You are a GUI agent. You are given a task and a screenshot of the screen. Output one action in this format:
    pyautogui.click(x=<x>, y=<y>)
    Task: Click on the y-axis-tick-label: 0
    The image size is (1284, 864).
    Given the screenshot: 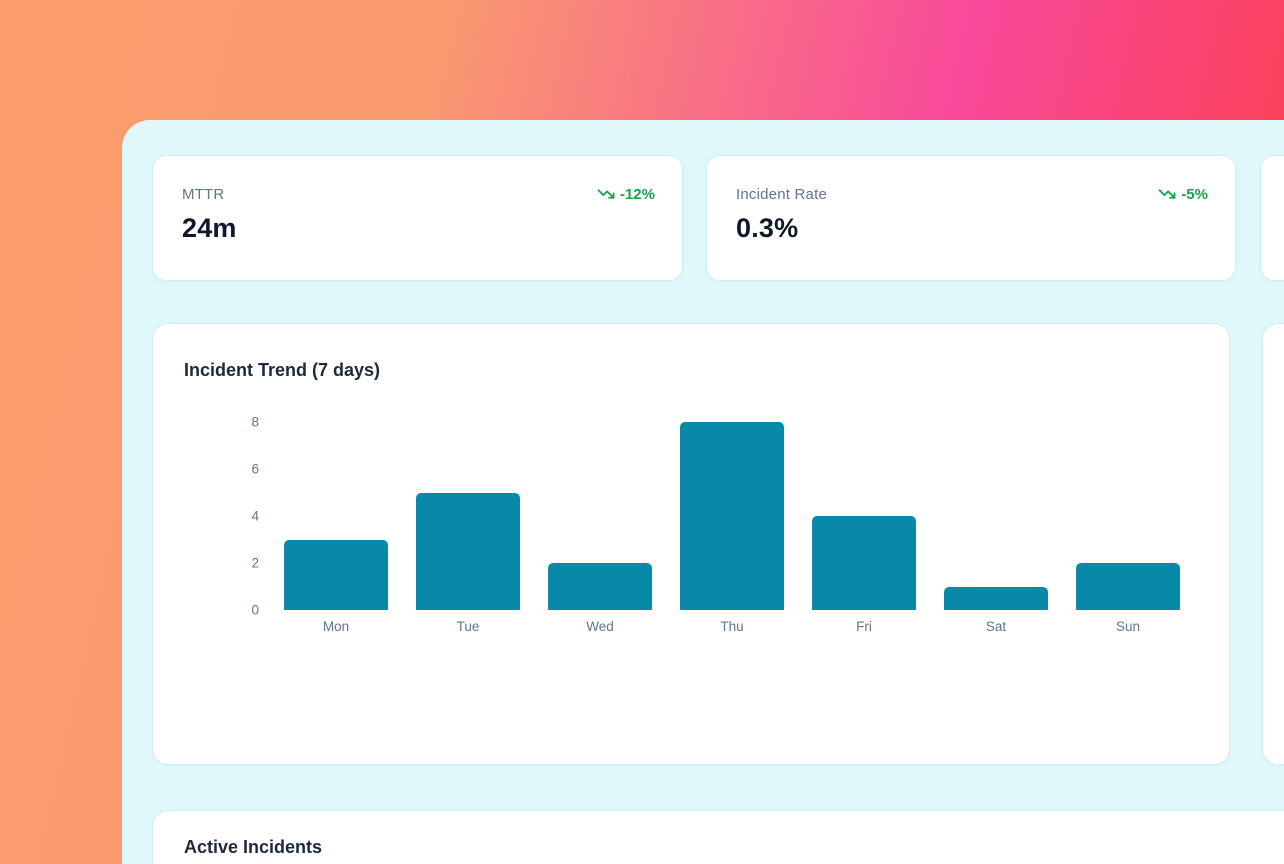 What is the action you would take?
    pyautogui.click(x=255, y=610)
    